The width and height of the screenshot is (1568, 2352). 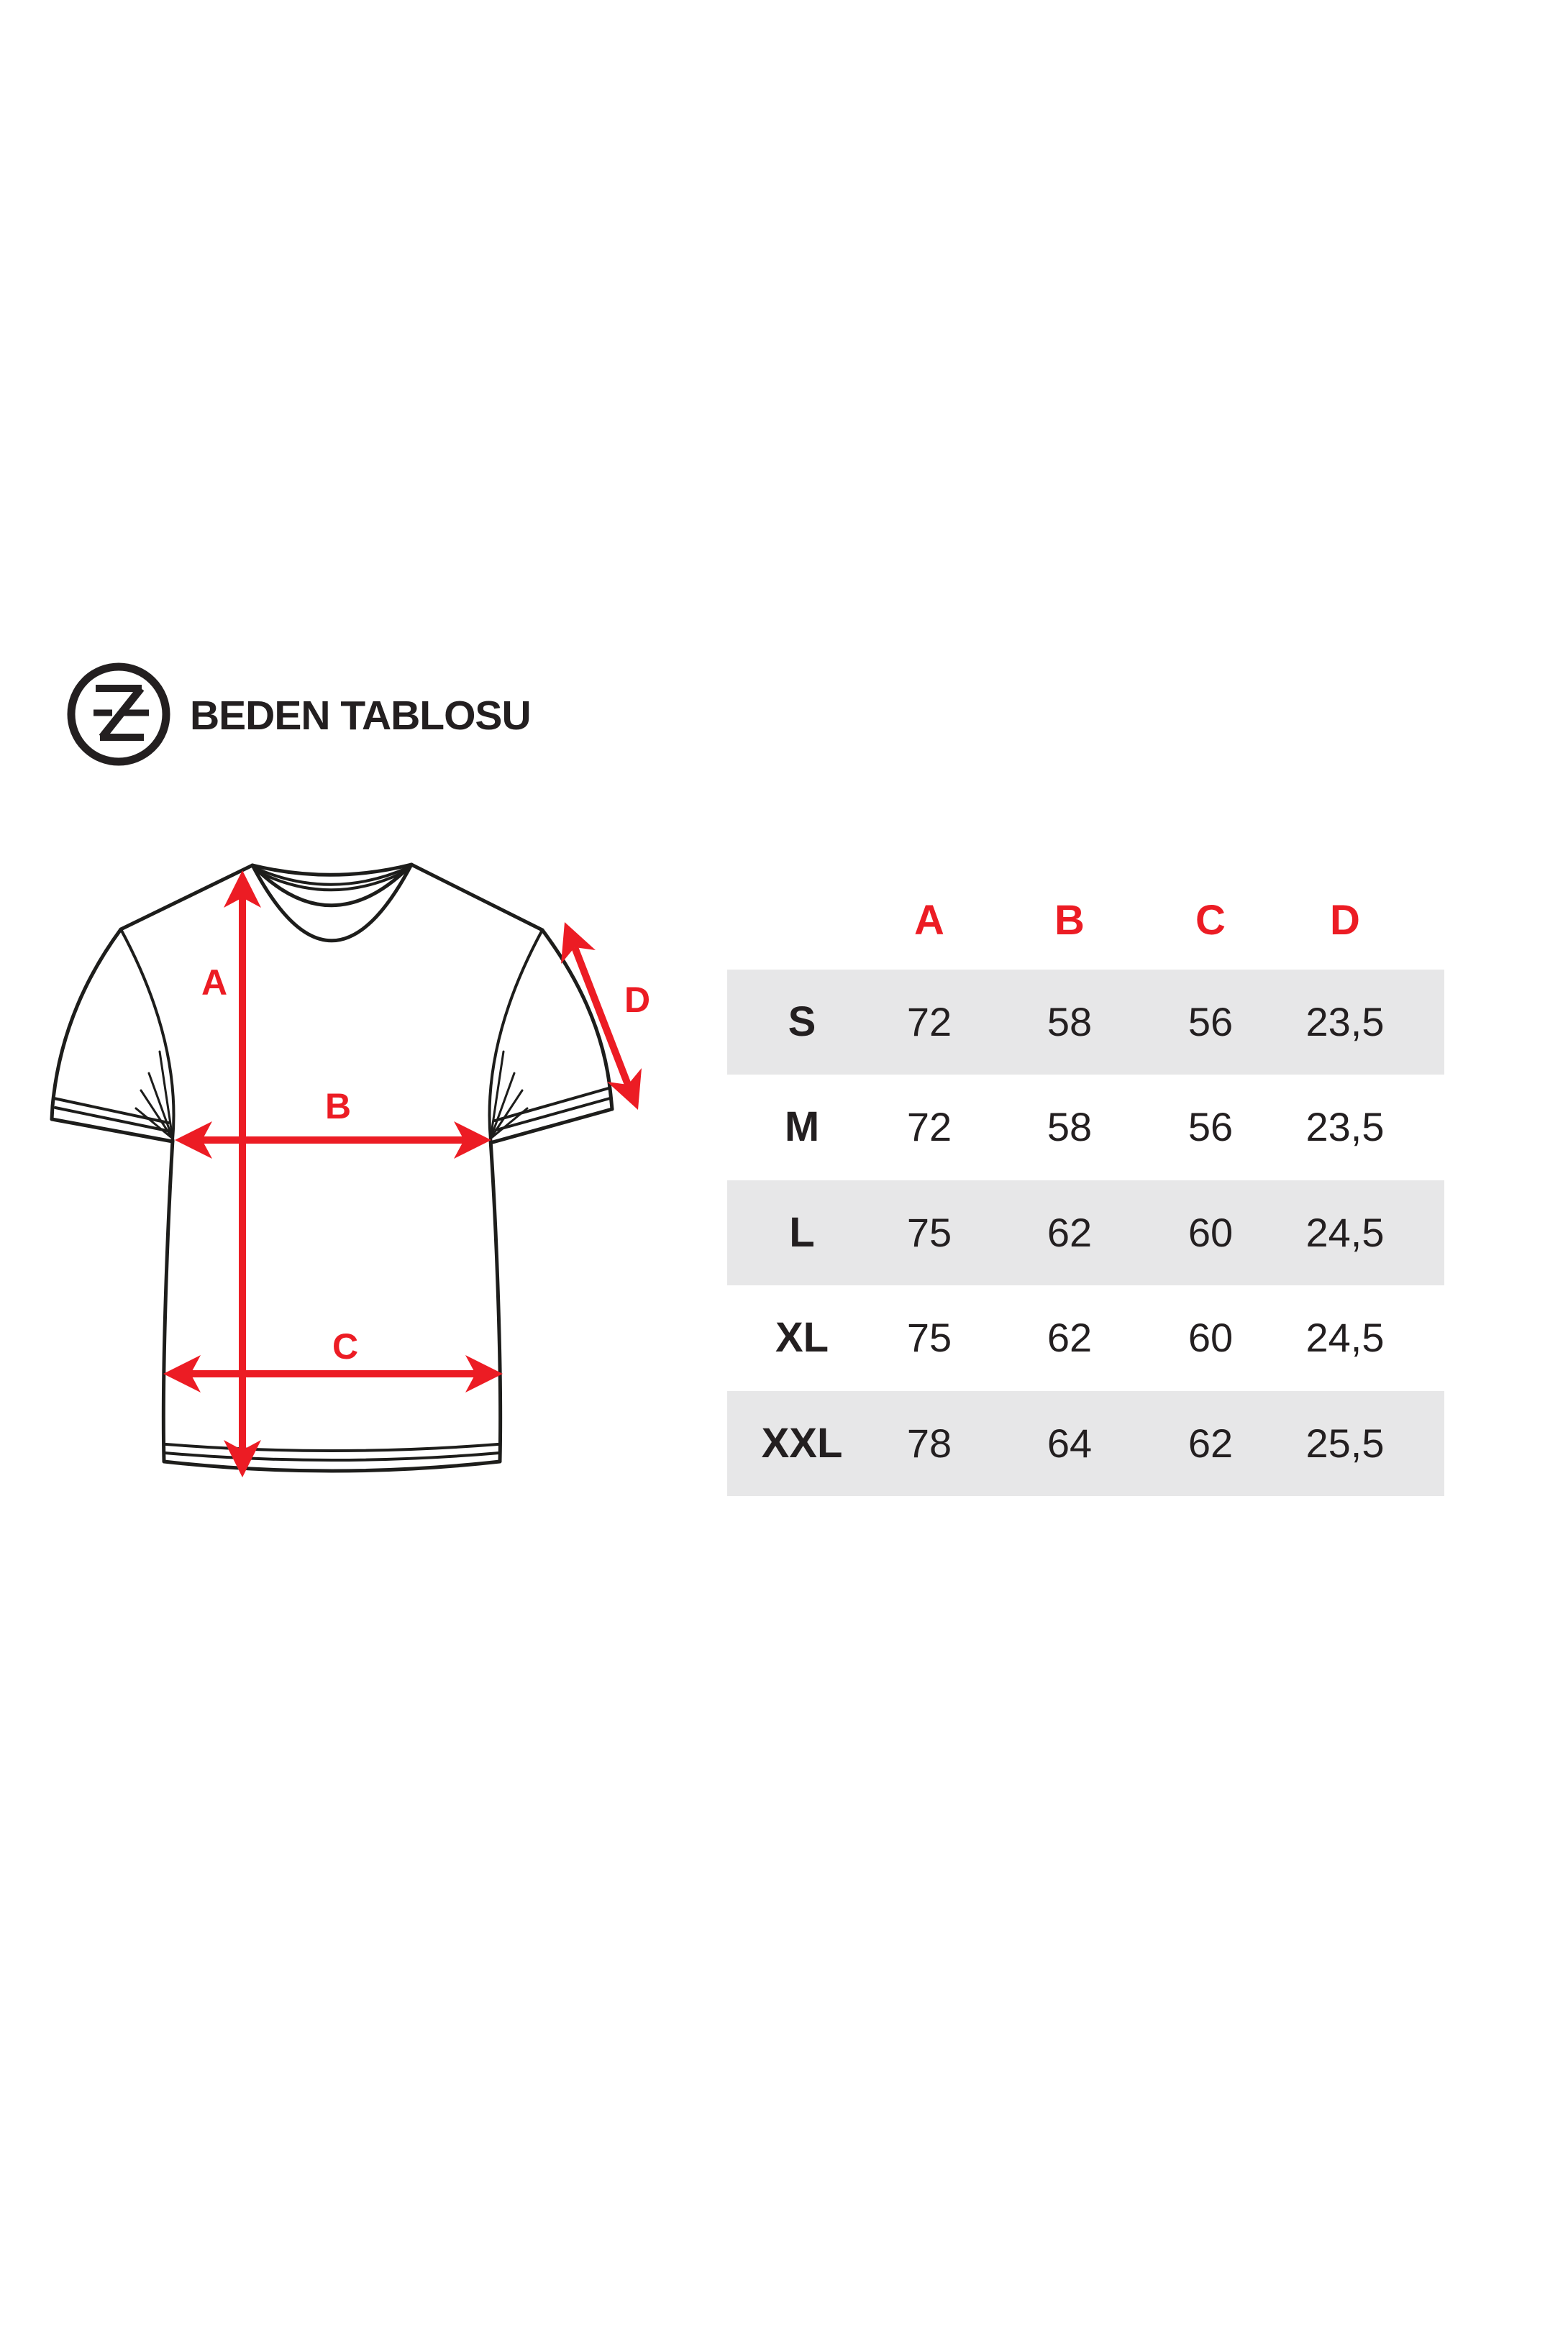 I want to click on measure-arrow-a, so click(x=243, y=1173).